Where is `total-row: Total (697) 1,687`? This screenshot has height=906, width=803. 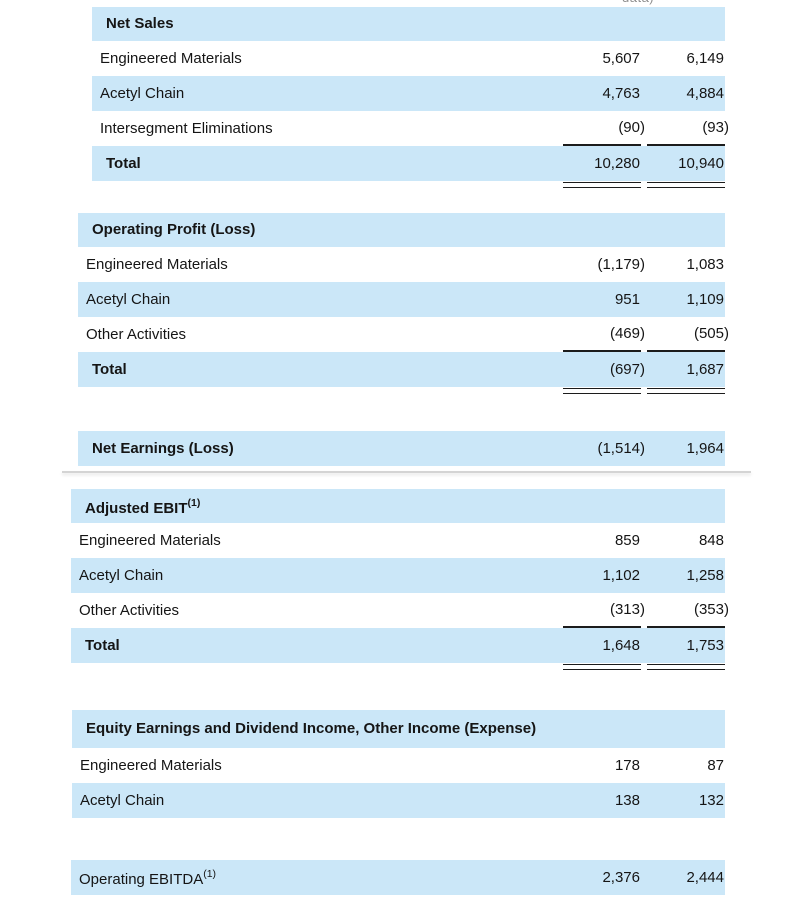
total-row: Total (697) 1,687 is located at coordinates (401, 369).